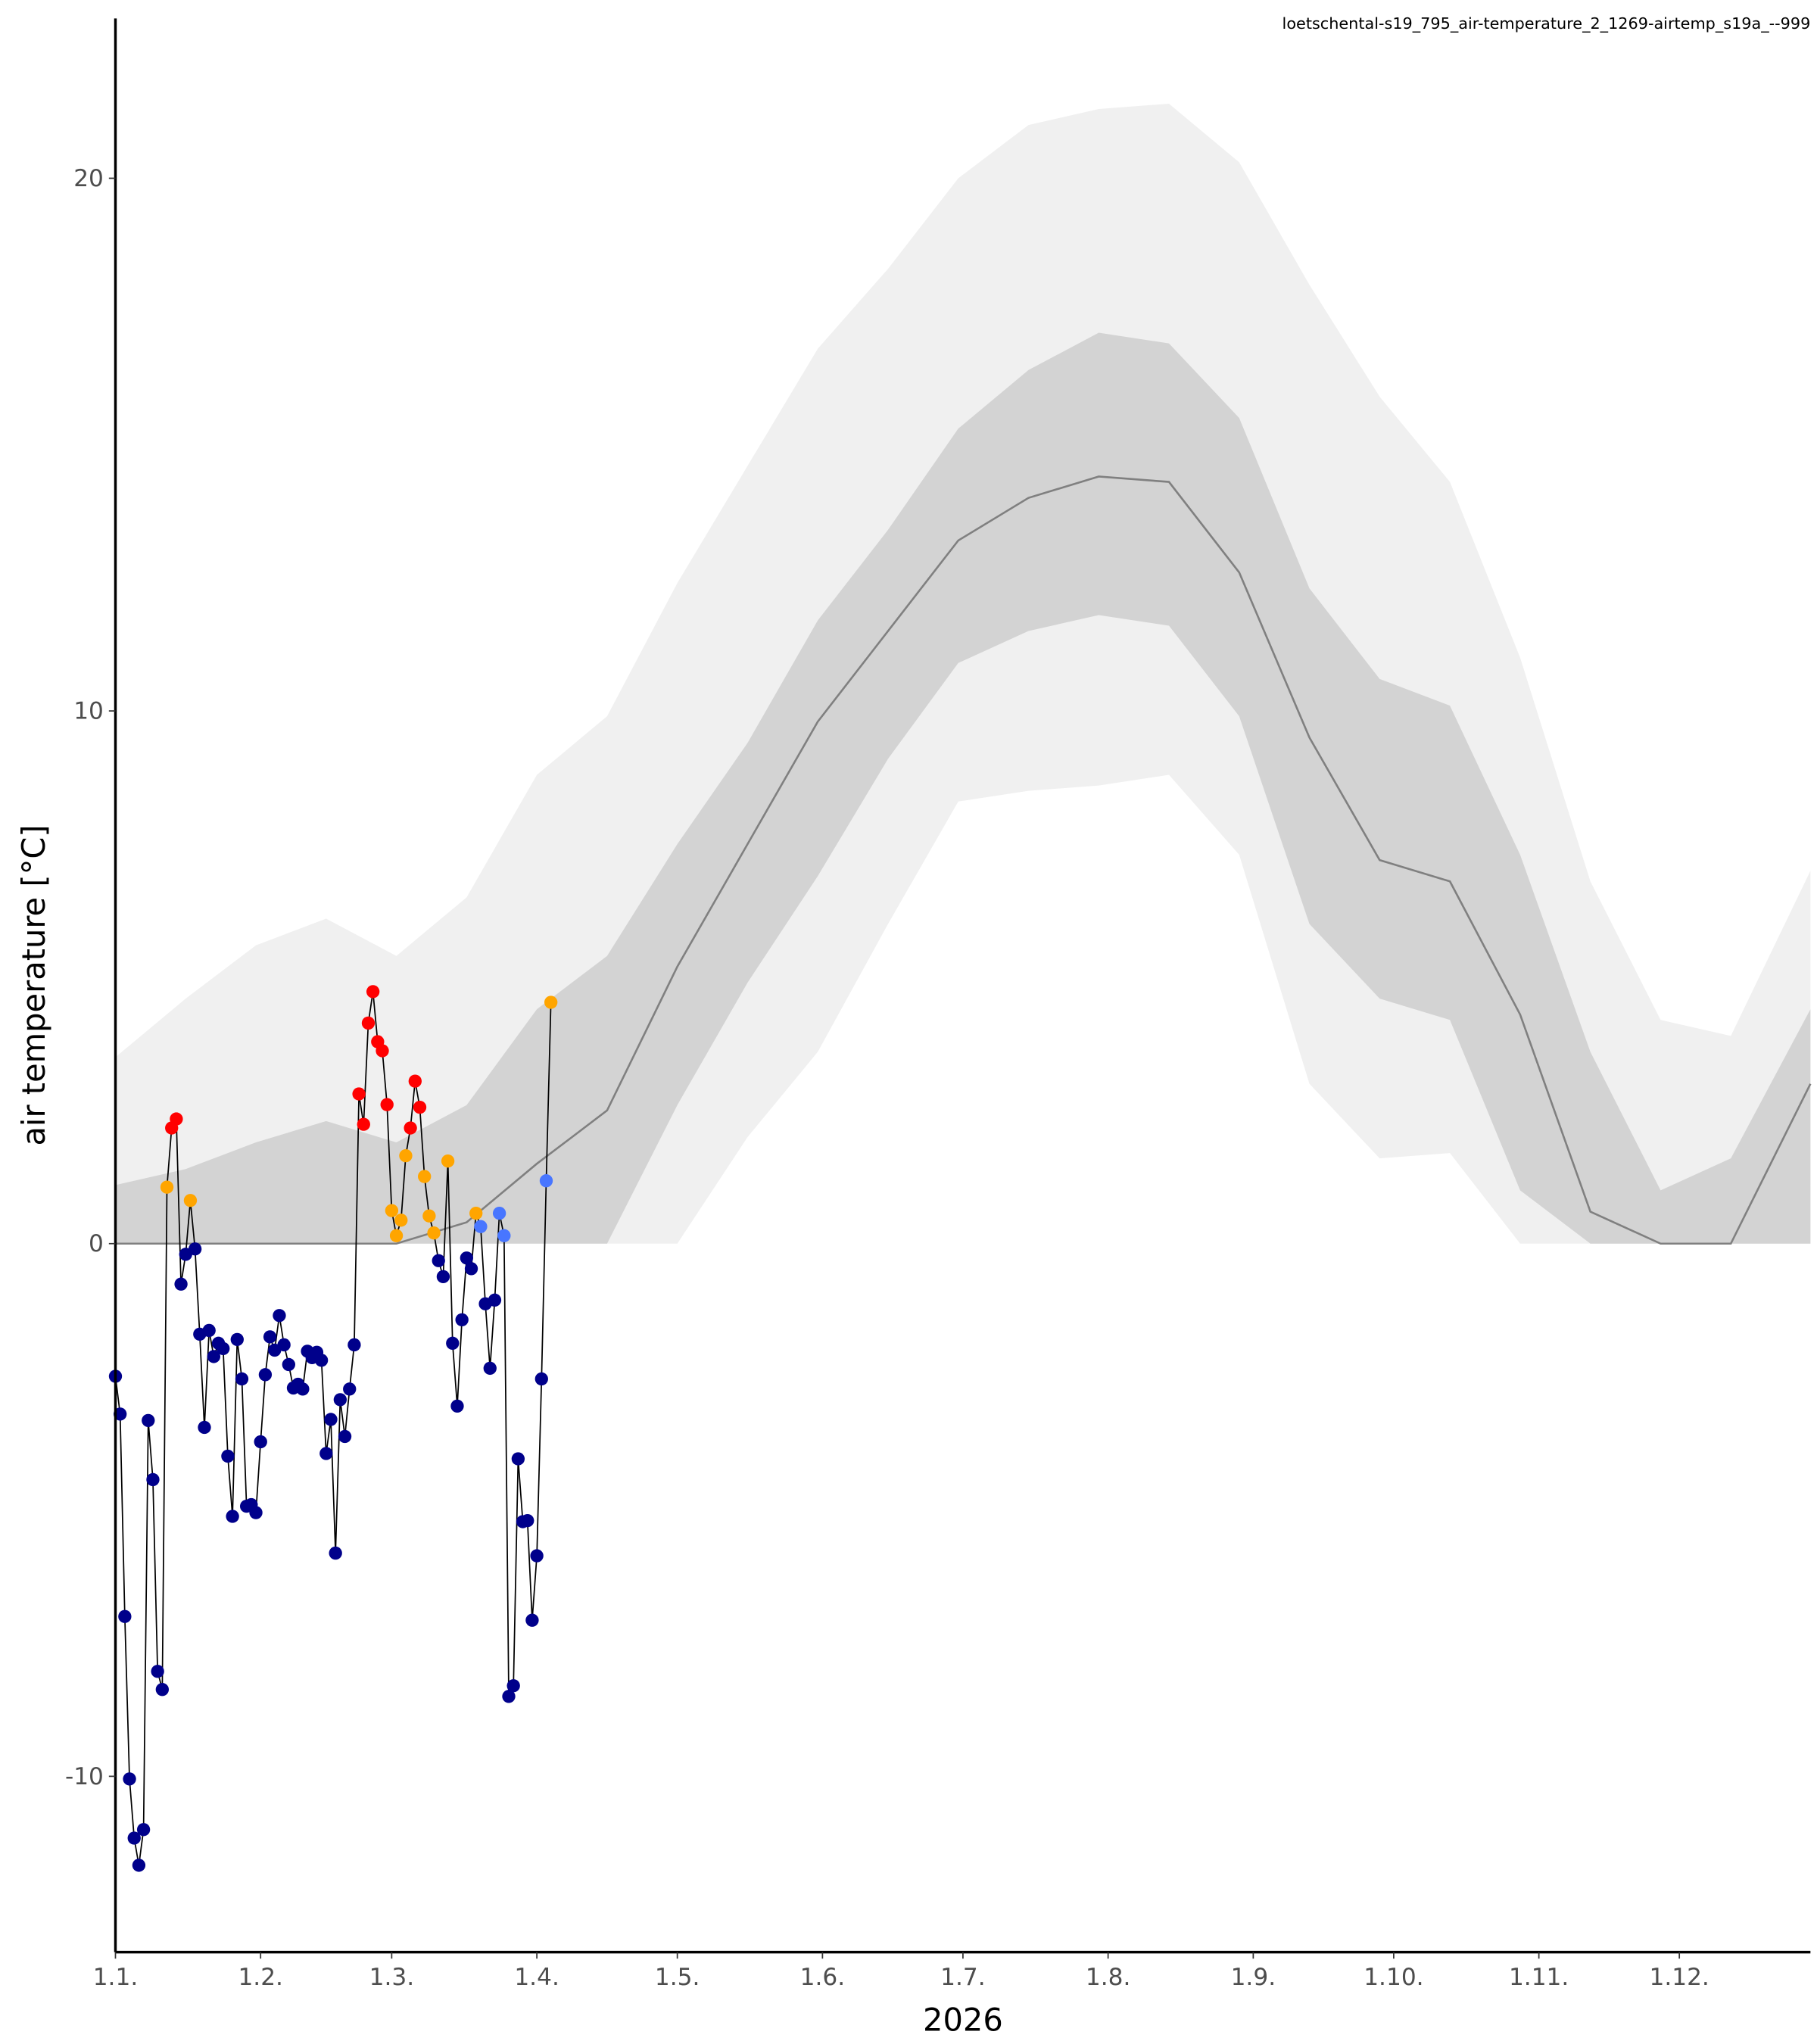 Image resolution: width=1817 pixels, height=2044 pixels. What do you see at coordinates (963, 1977) in the screenshot?
I see `x-tick-label: 1.7.` at bounding box center [963, 1977].